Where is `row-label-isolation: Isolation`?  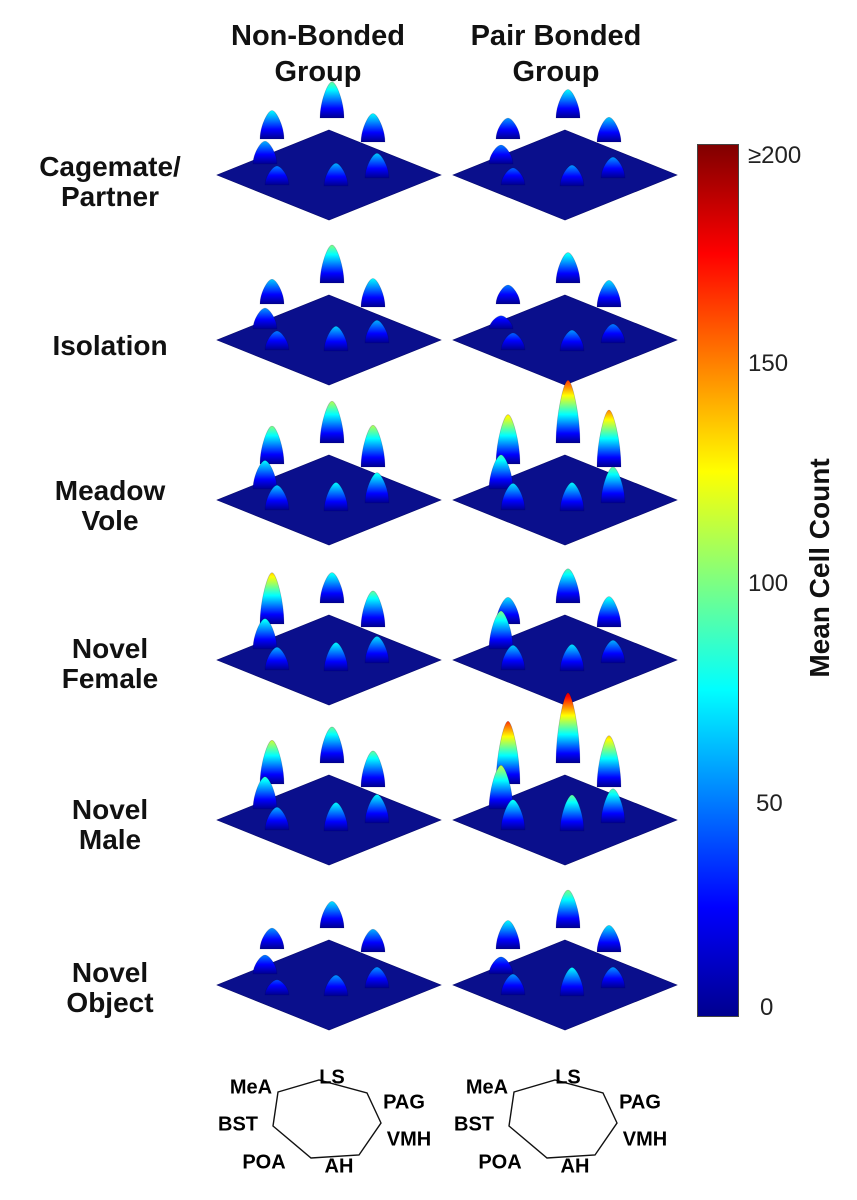 row-label-isolation: Isolation is located at coordinates (110, 345).